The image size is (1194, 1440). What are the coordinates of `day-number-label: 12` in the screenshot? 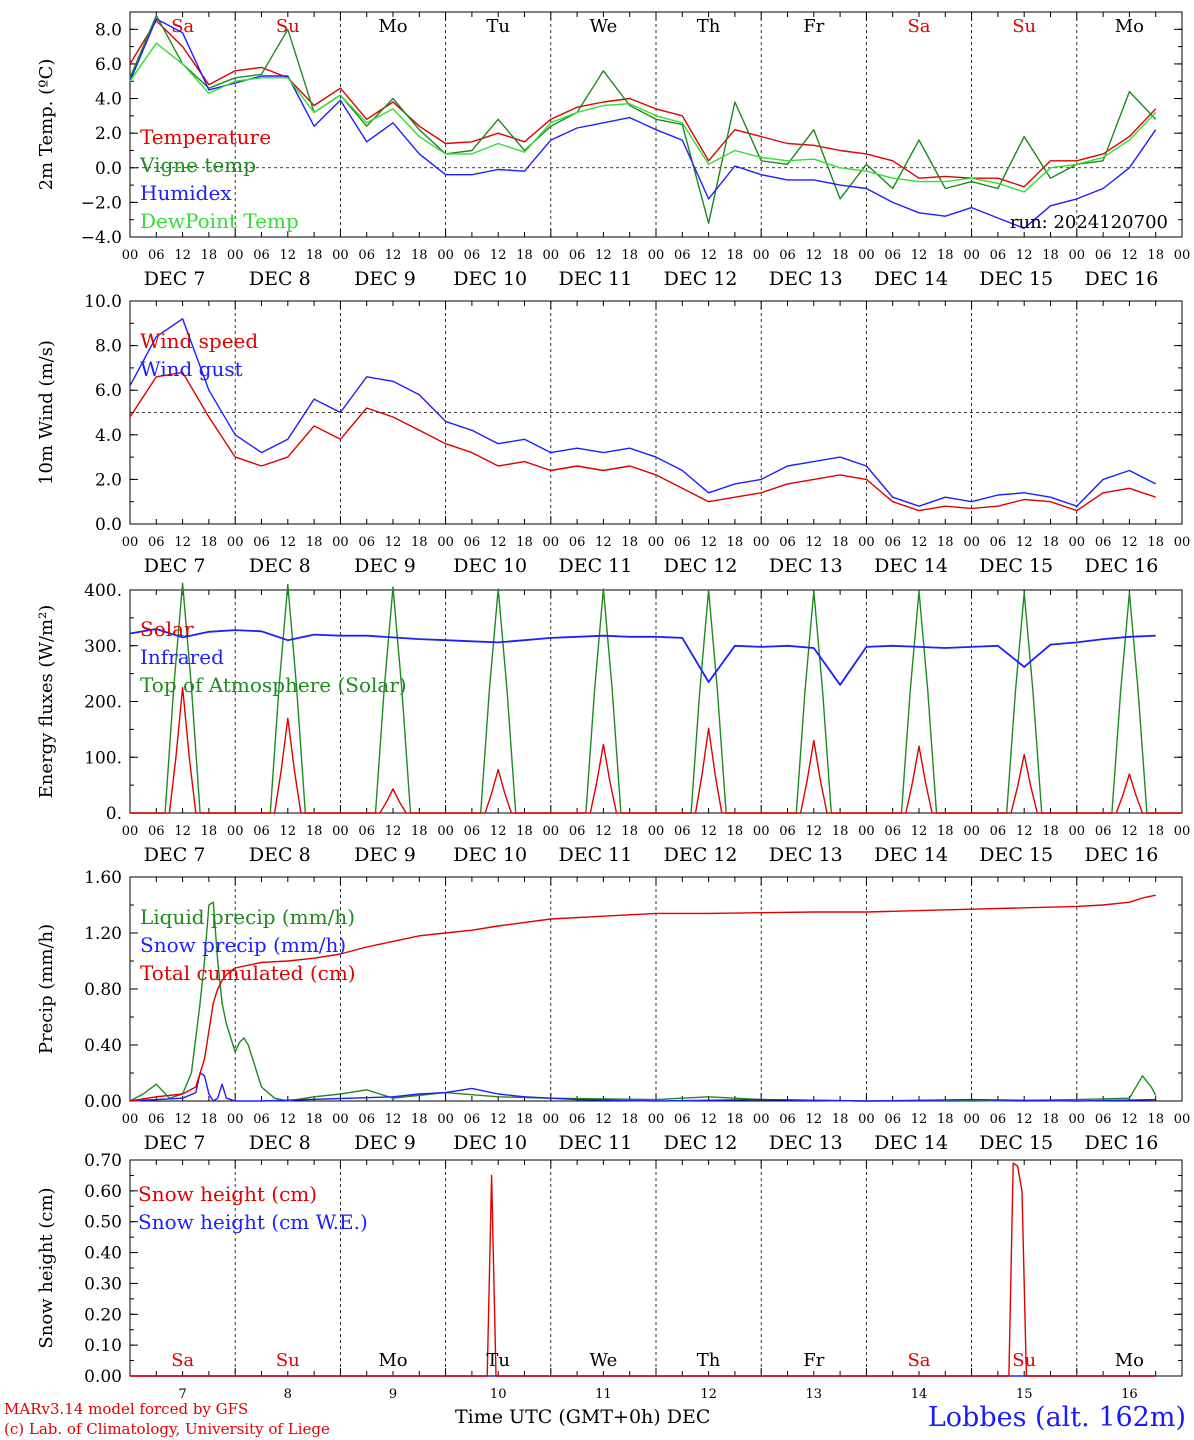 It's located at (708, 1394).